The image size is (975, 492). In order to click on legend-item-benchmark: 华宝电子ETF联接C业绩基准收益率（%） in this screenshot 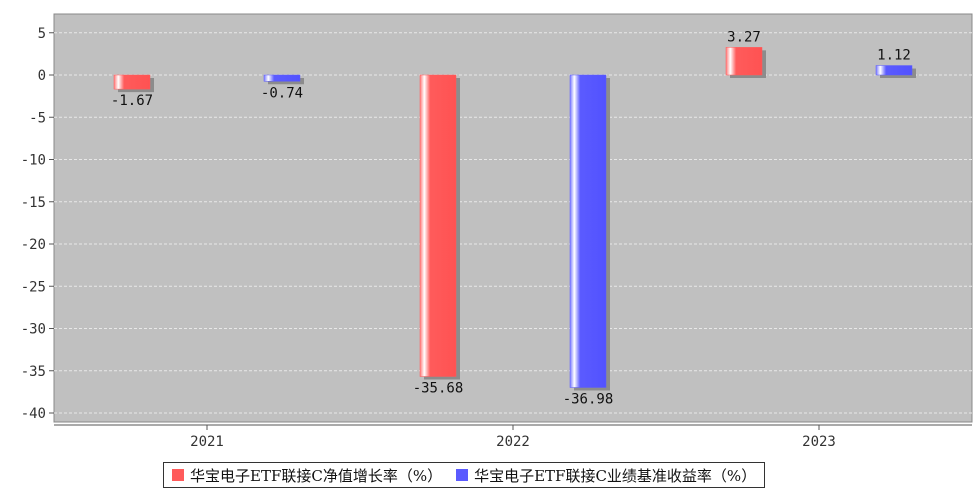, I will do `click(606, 475)`.